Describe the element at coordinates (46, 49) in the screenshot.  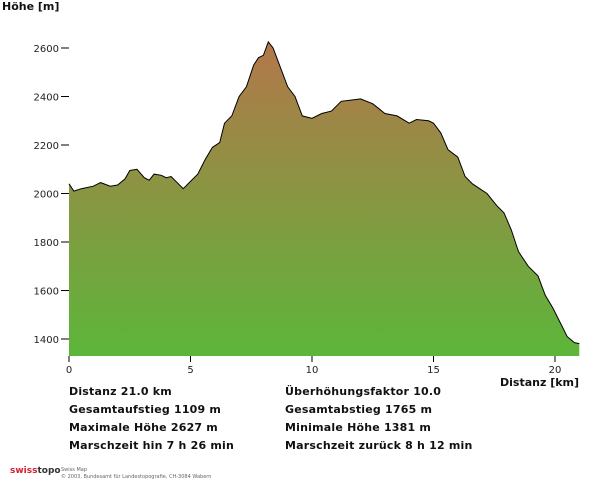
I see `y-tick-label: 2600` at that location.